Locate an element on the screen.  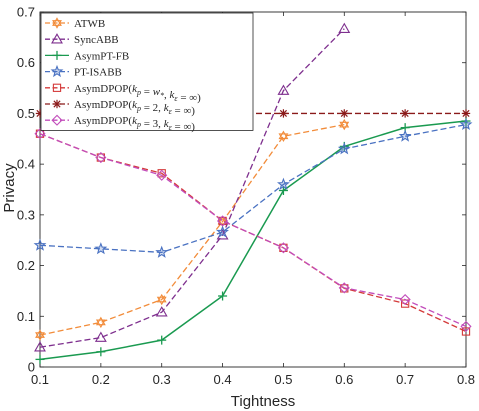
y-tick-label: 0.3 is located at coordinates (26, 214).